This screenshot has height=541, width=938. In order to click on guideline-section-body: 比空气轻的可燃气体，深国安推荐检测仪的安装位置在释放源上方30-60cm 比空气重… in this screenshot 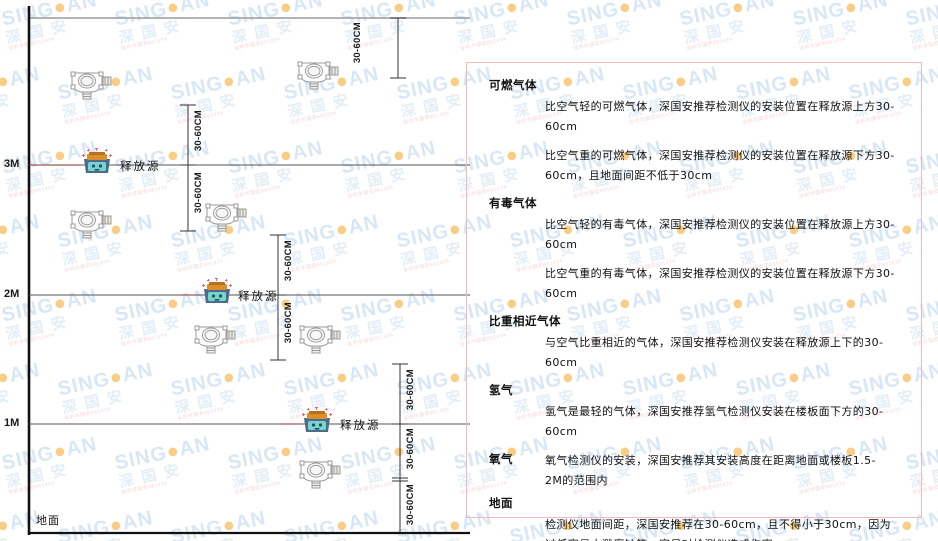, I will do `click(727, 141)`.